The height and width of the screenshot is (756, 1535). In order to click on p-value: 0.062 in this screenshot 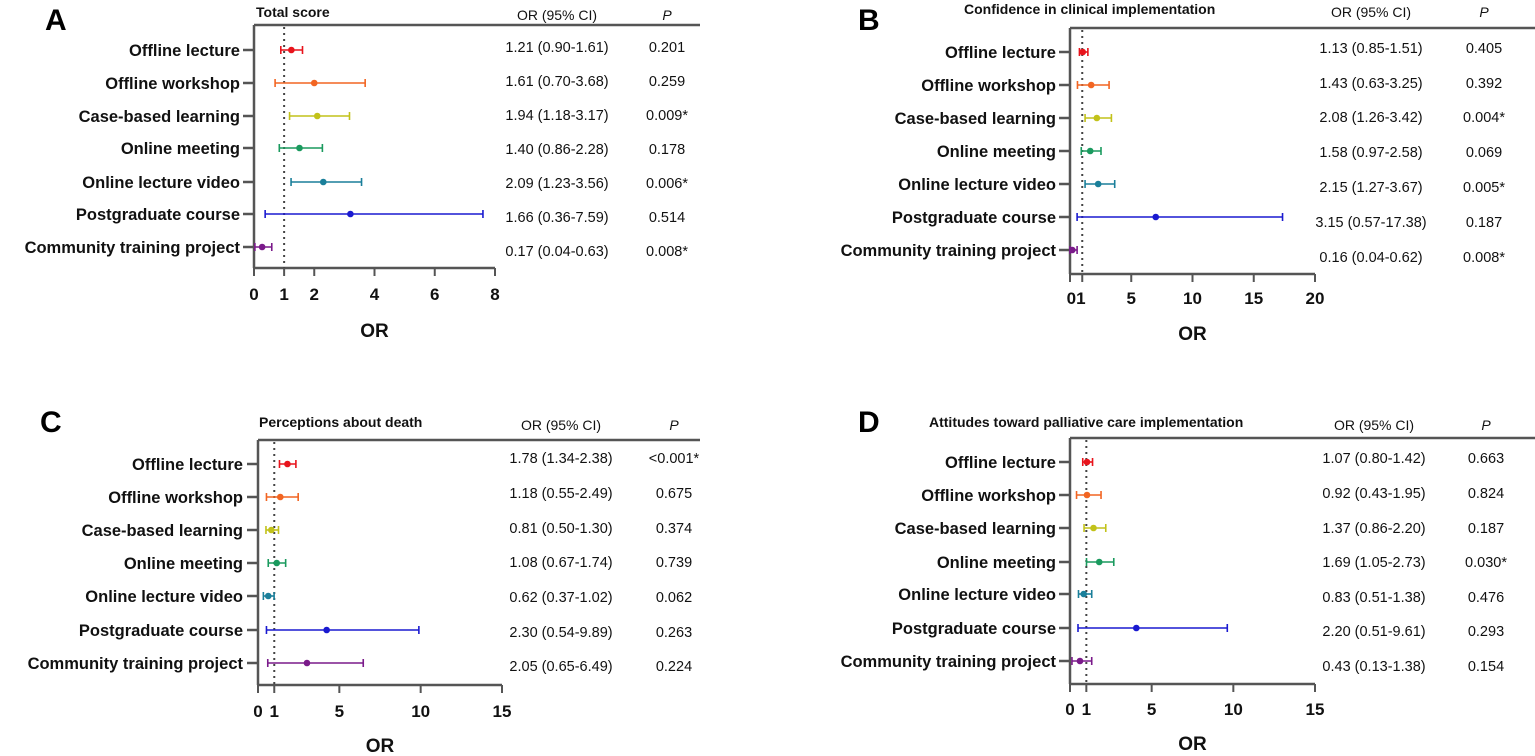, I will do `click(674, 598)`.